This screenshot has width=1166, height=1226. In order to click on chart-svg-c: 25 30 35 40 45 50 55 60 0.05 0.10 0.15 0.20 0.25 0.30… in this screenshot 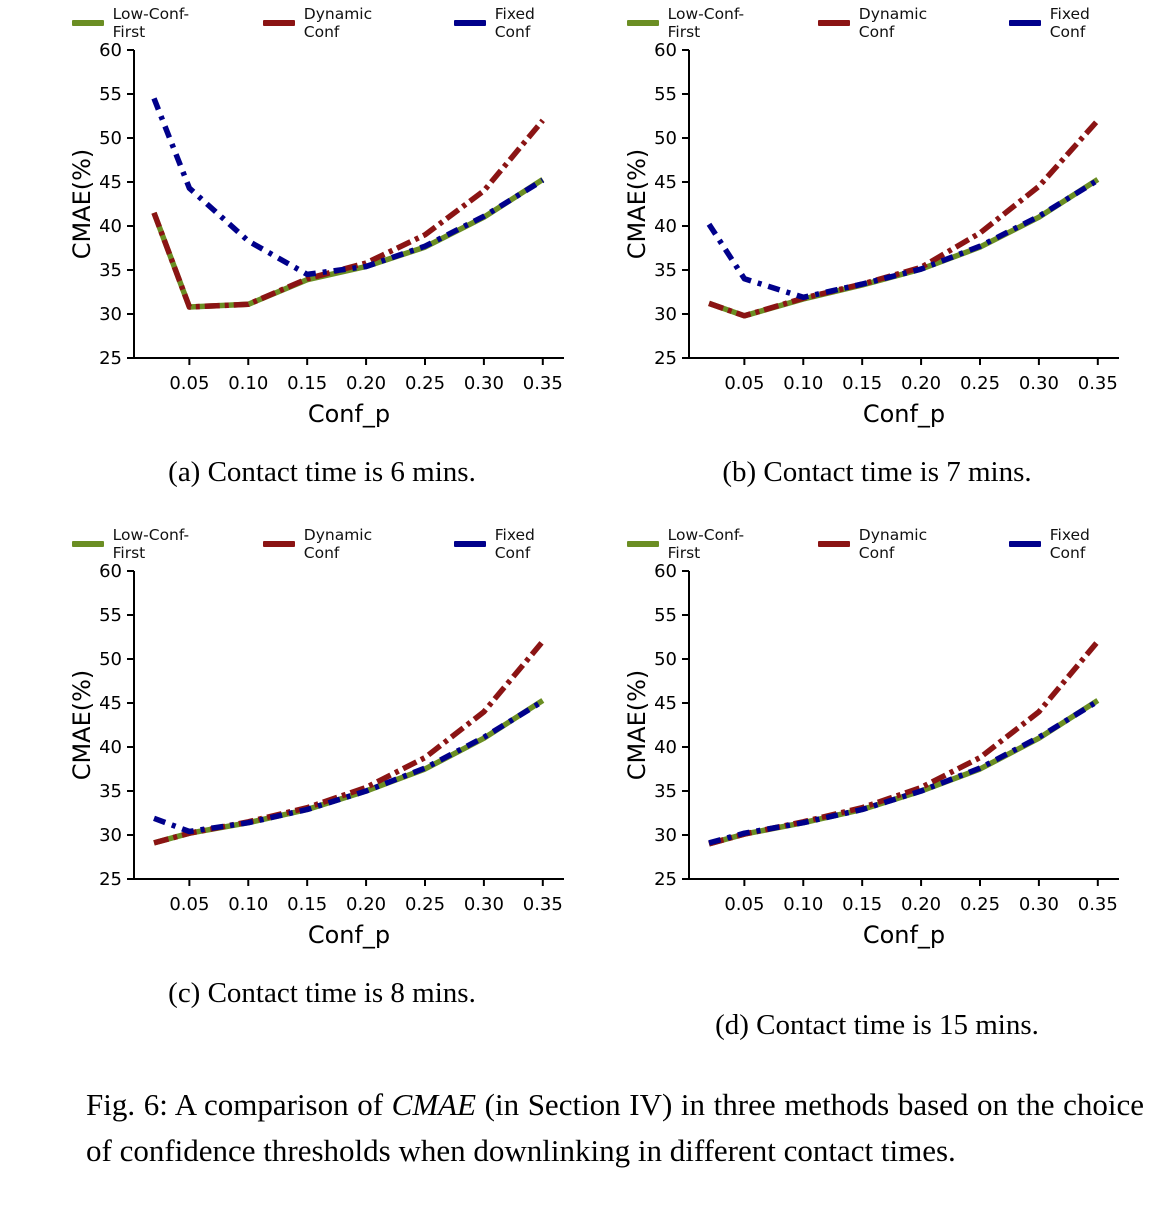, I will do `click(318, 755)`.